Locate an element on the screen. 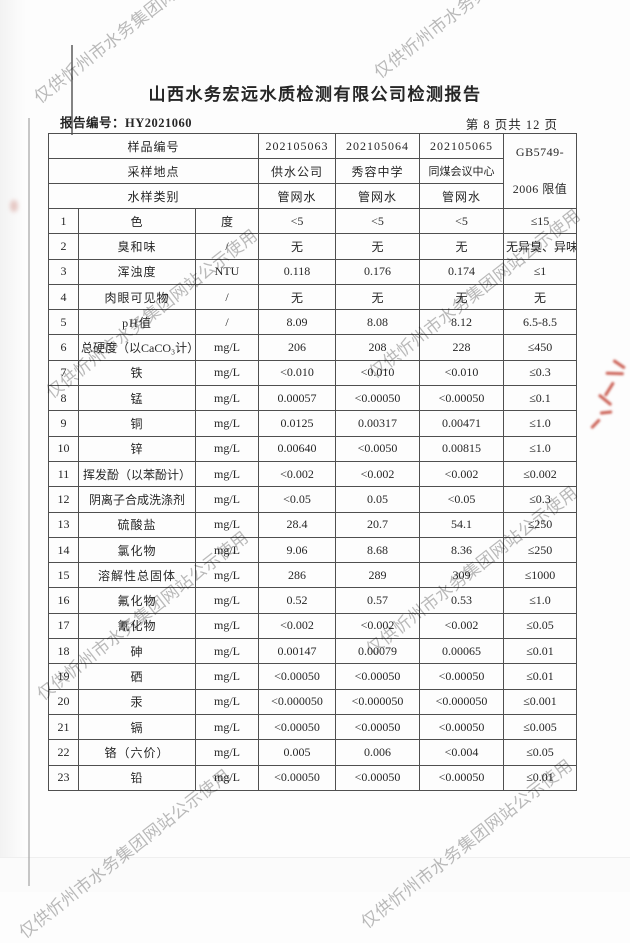 The width and height of the screenshot is (630, 943). table-row: 采样地点 供水公司 秀容中学 同煤会议中心 is located at coordinates (312, 171).